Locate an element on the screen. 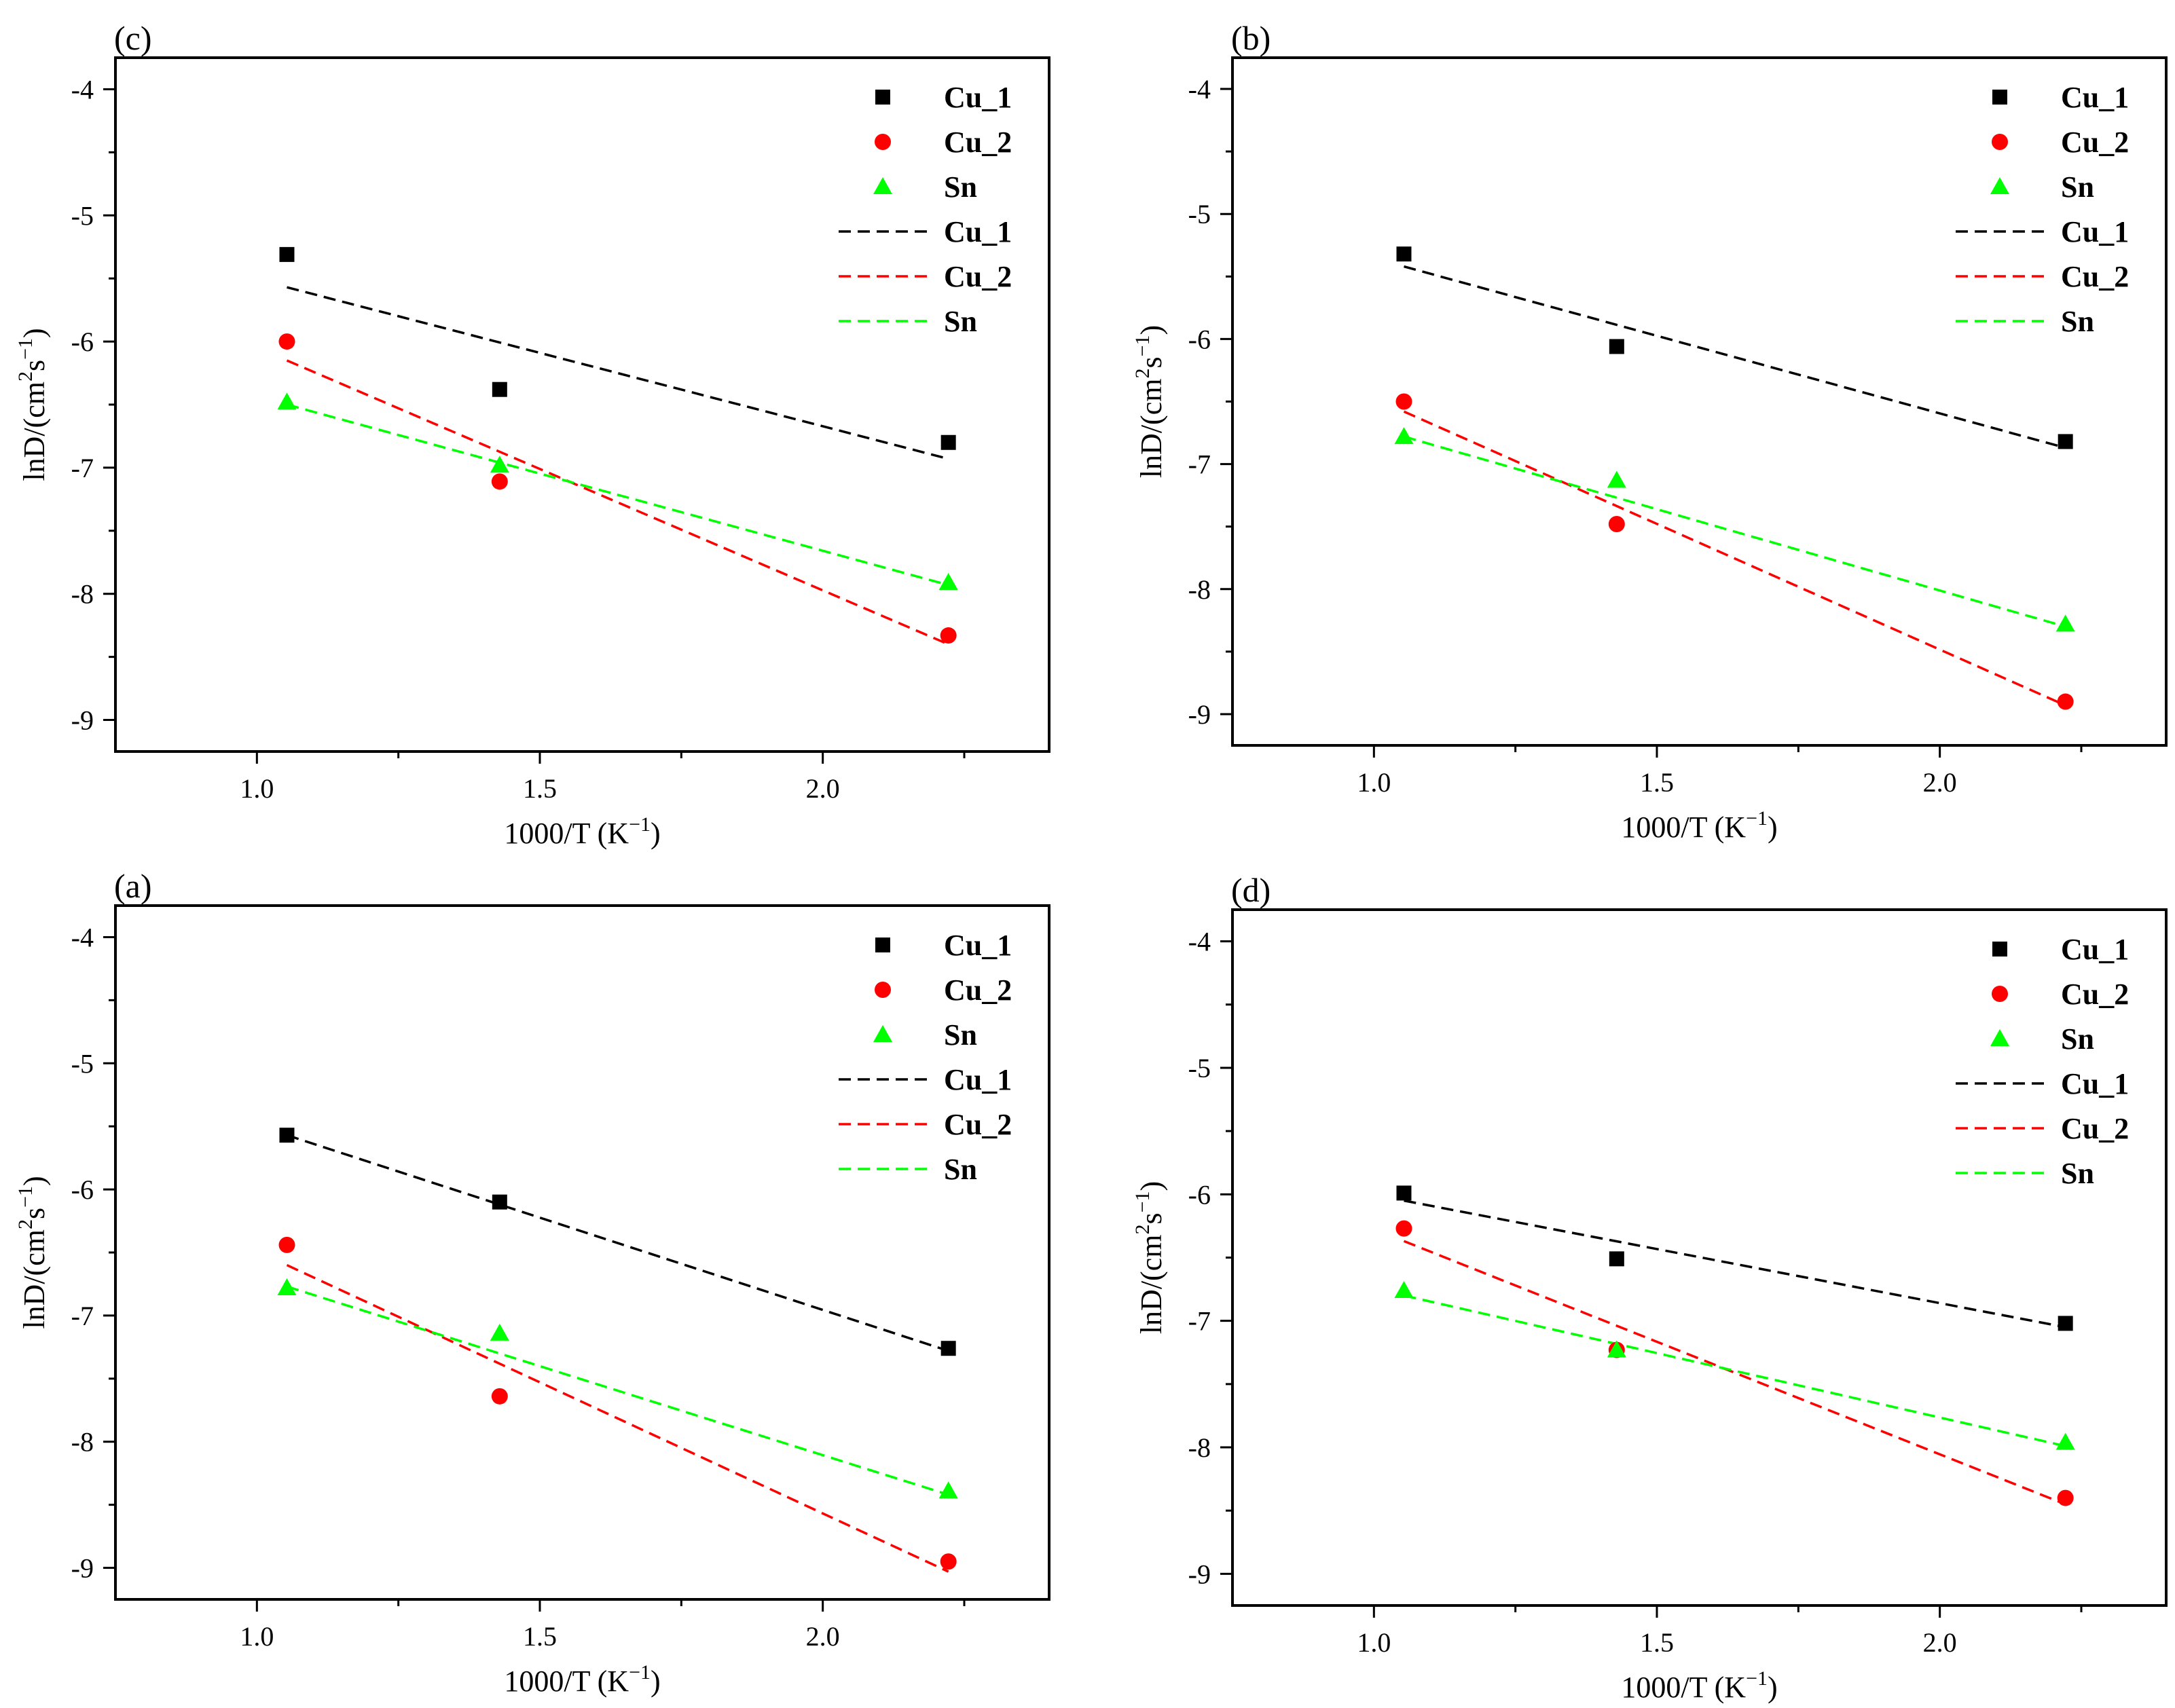 The width and height of the screenshot is (2175, 1708). legend: Cu_1 Cu_2 Sn Cu_1 Cu_2 Sn is located at coordinates (2042, 209).